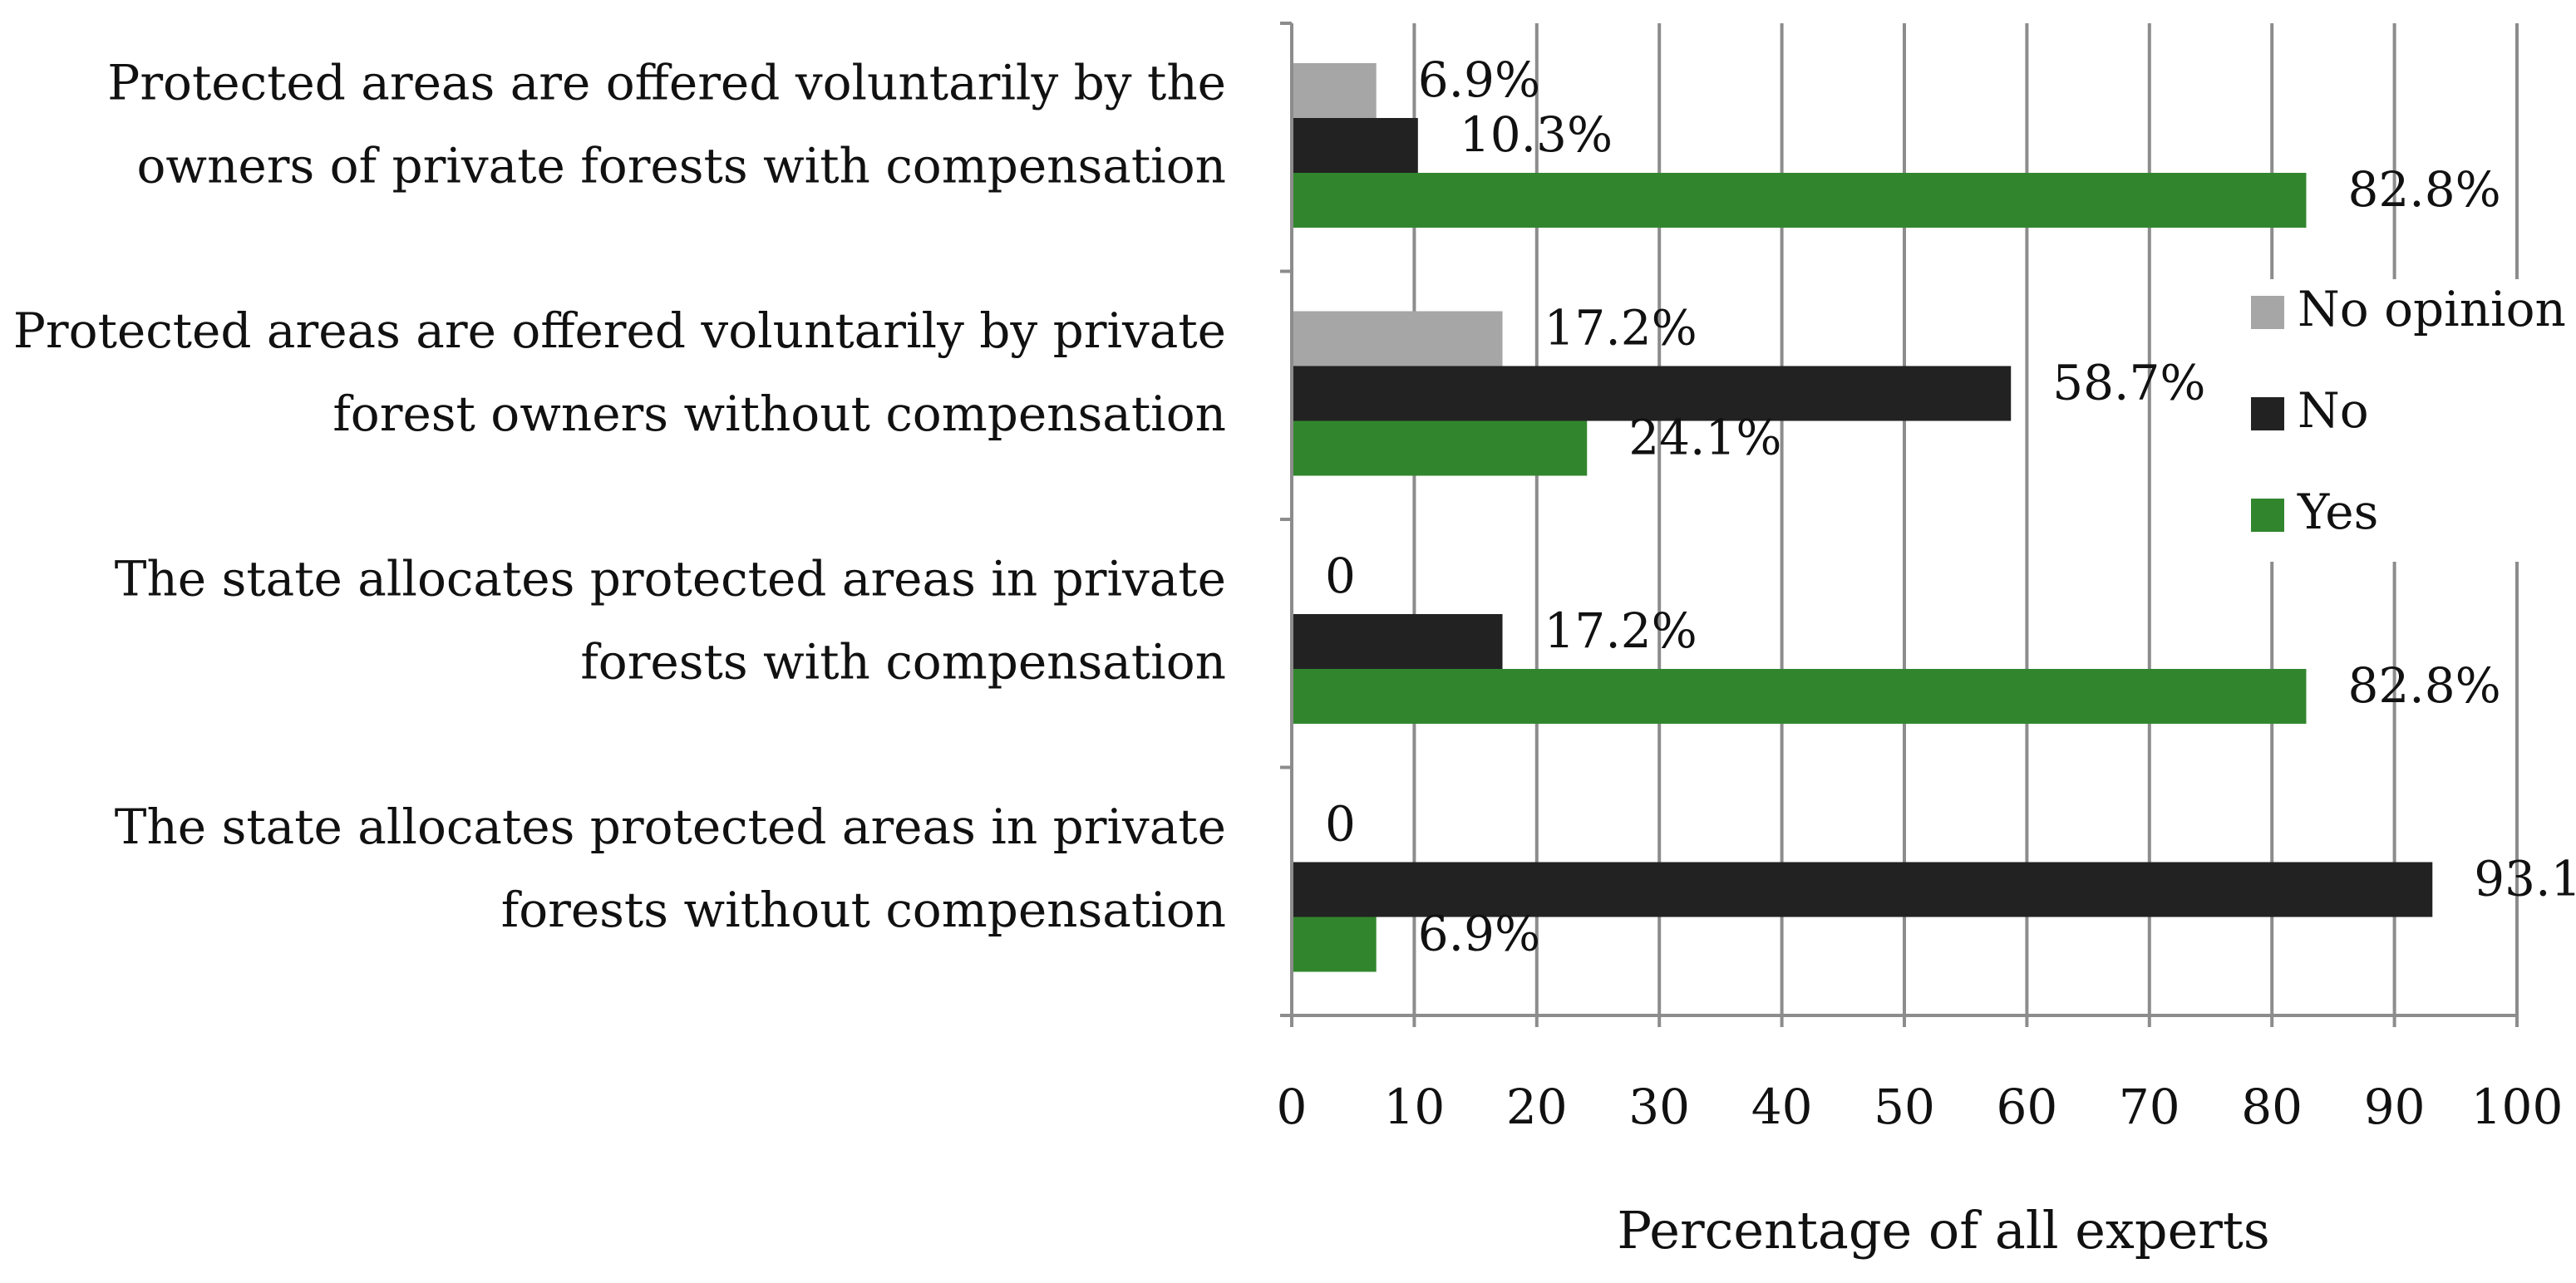 This screenshot has height=1283, width=2576. What do you see at coordinates (863, 910) in the screenshot?
I see `category-label: forests without compensation` at bounding box center [863, 910].